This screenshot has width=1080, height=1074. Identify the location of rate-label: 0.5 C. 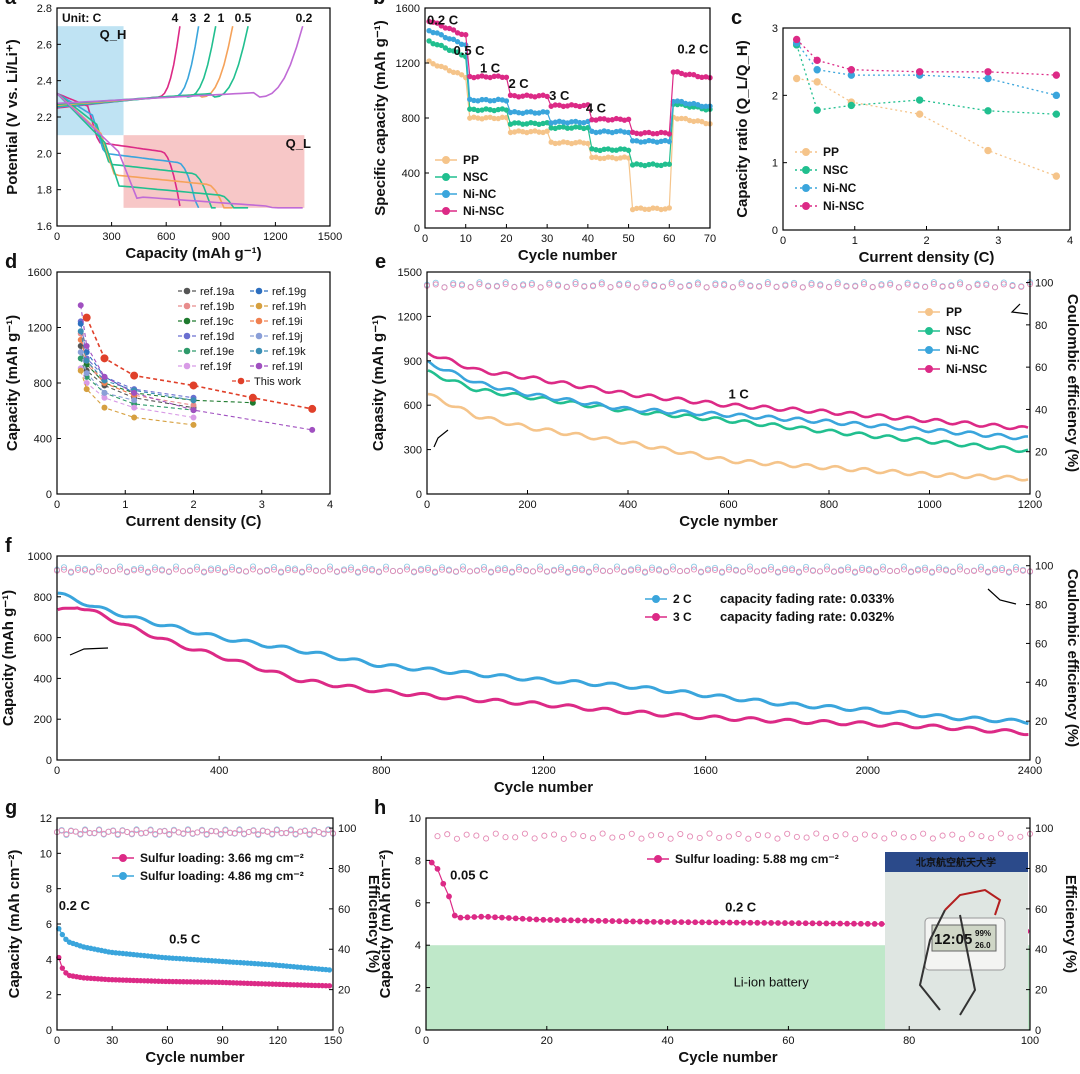
(470, 50).